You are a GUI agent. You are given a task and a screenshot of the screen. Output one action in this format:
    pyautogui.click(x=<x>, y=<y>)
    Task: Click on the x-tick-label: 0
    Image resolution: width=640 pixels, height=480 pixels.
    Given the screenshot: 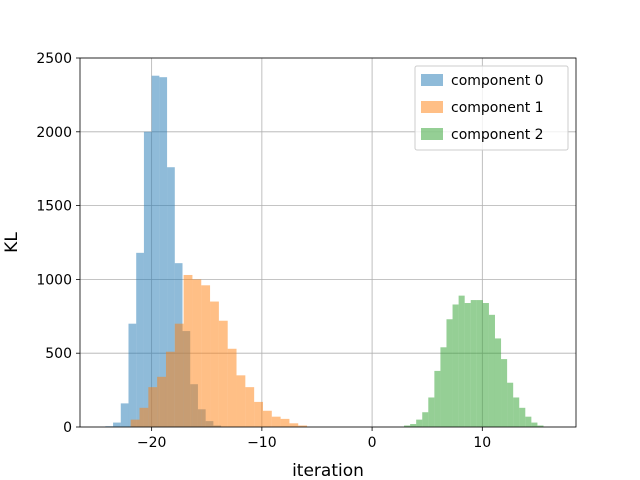 What is the action you would take?
    pyautogui.click(x=372, y=443)
    